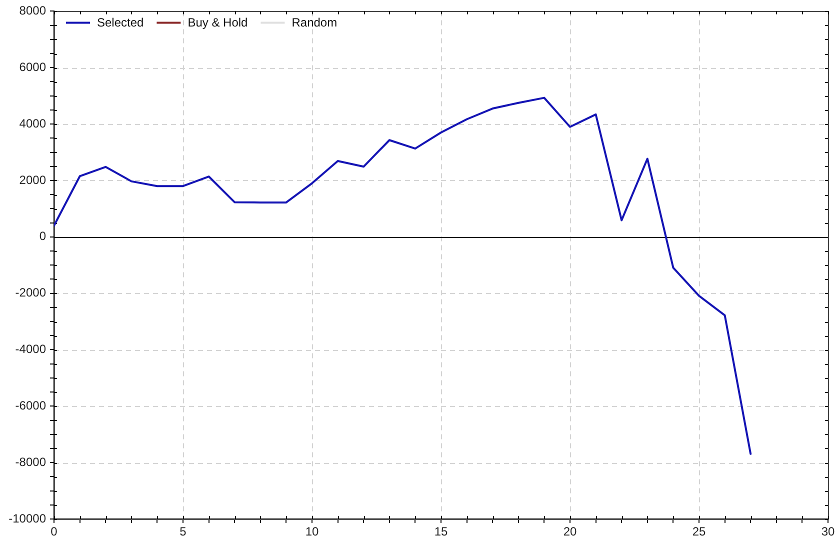 This screenshot has width=839, height=544. Describe the element at coordinates (120, 23) in the screenshot. I see `legend-label: Selected` at that location.